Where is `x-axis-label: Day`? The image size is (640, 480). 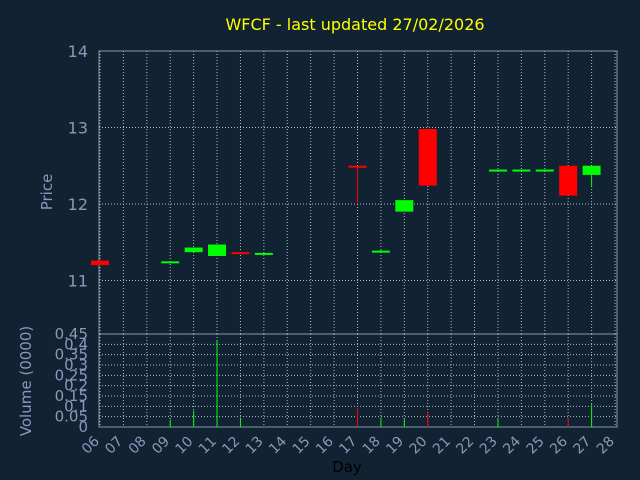 x-axis-label: Day is located at coordinates (347, 467).